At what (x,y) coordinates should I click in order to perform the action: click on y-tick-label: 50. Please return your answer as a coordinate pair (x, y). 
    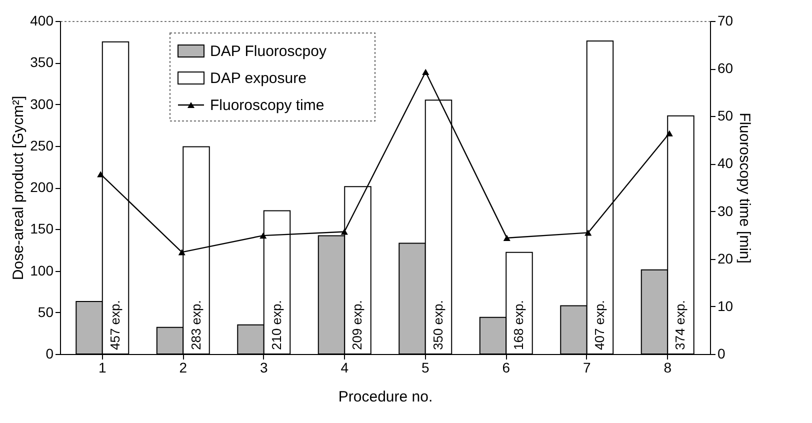
    Looking at the image, I should click on (46, 312).